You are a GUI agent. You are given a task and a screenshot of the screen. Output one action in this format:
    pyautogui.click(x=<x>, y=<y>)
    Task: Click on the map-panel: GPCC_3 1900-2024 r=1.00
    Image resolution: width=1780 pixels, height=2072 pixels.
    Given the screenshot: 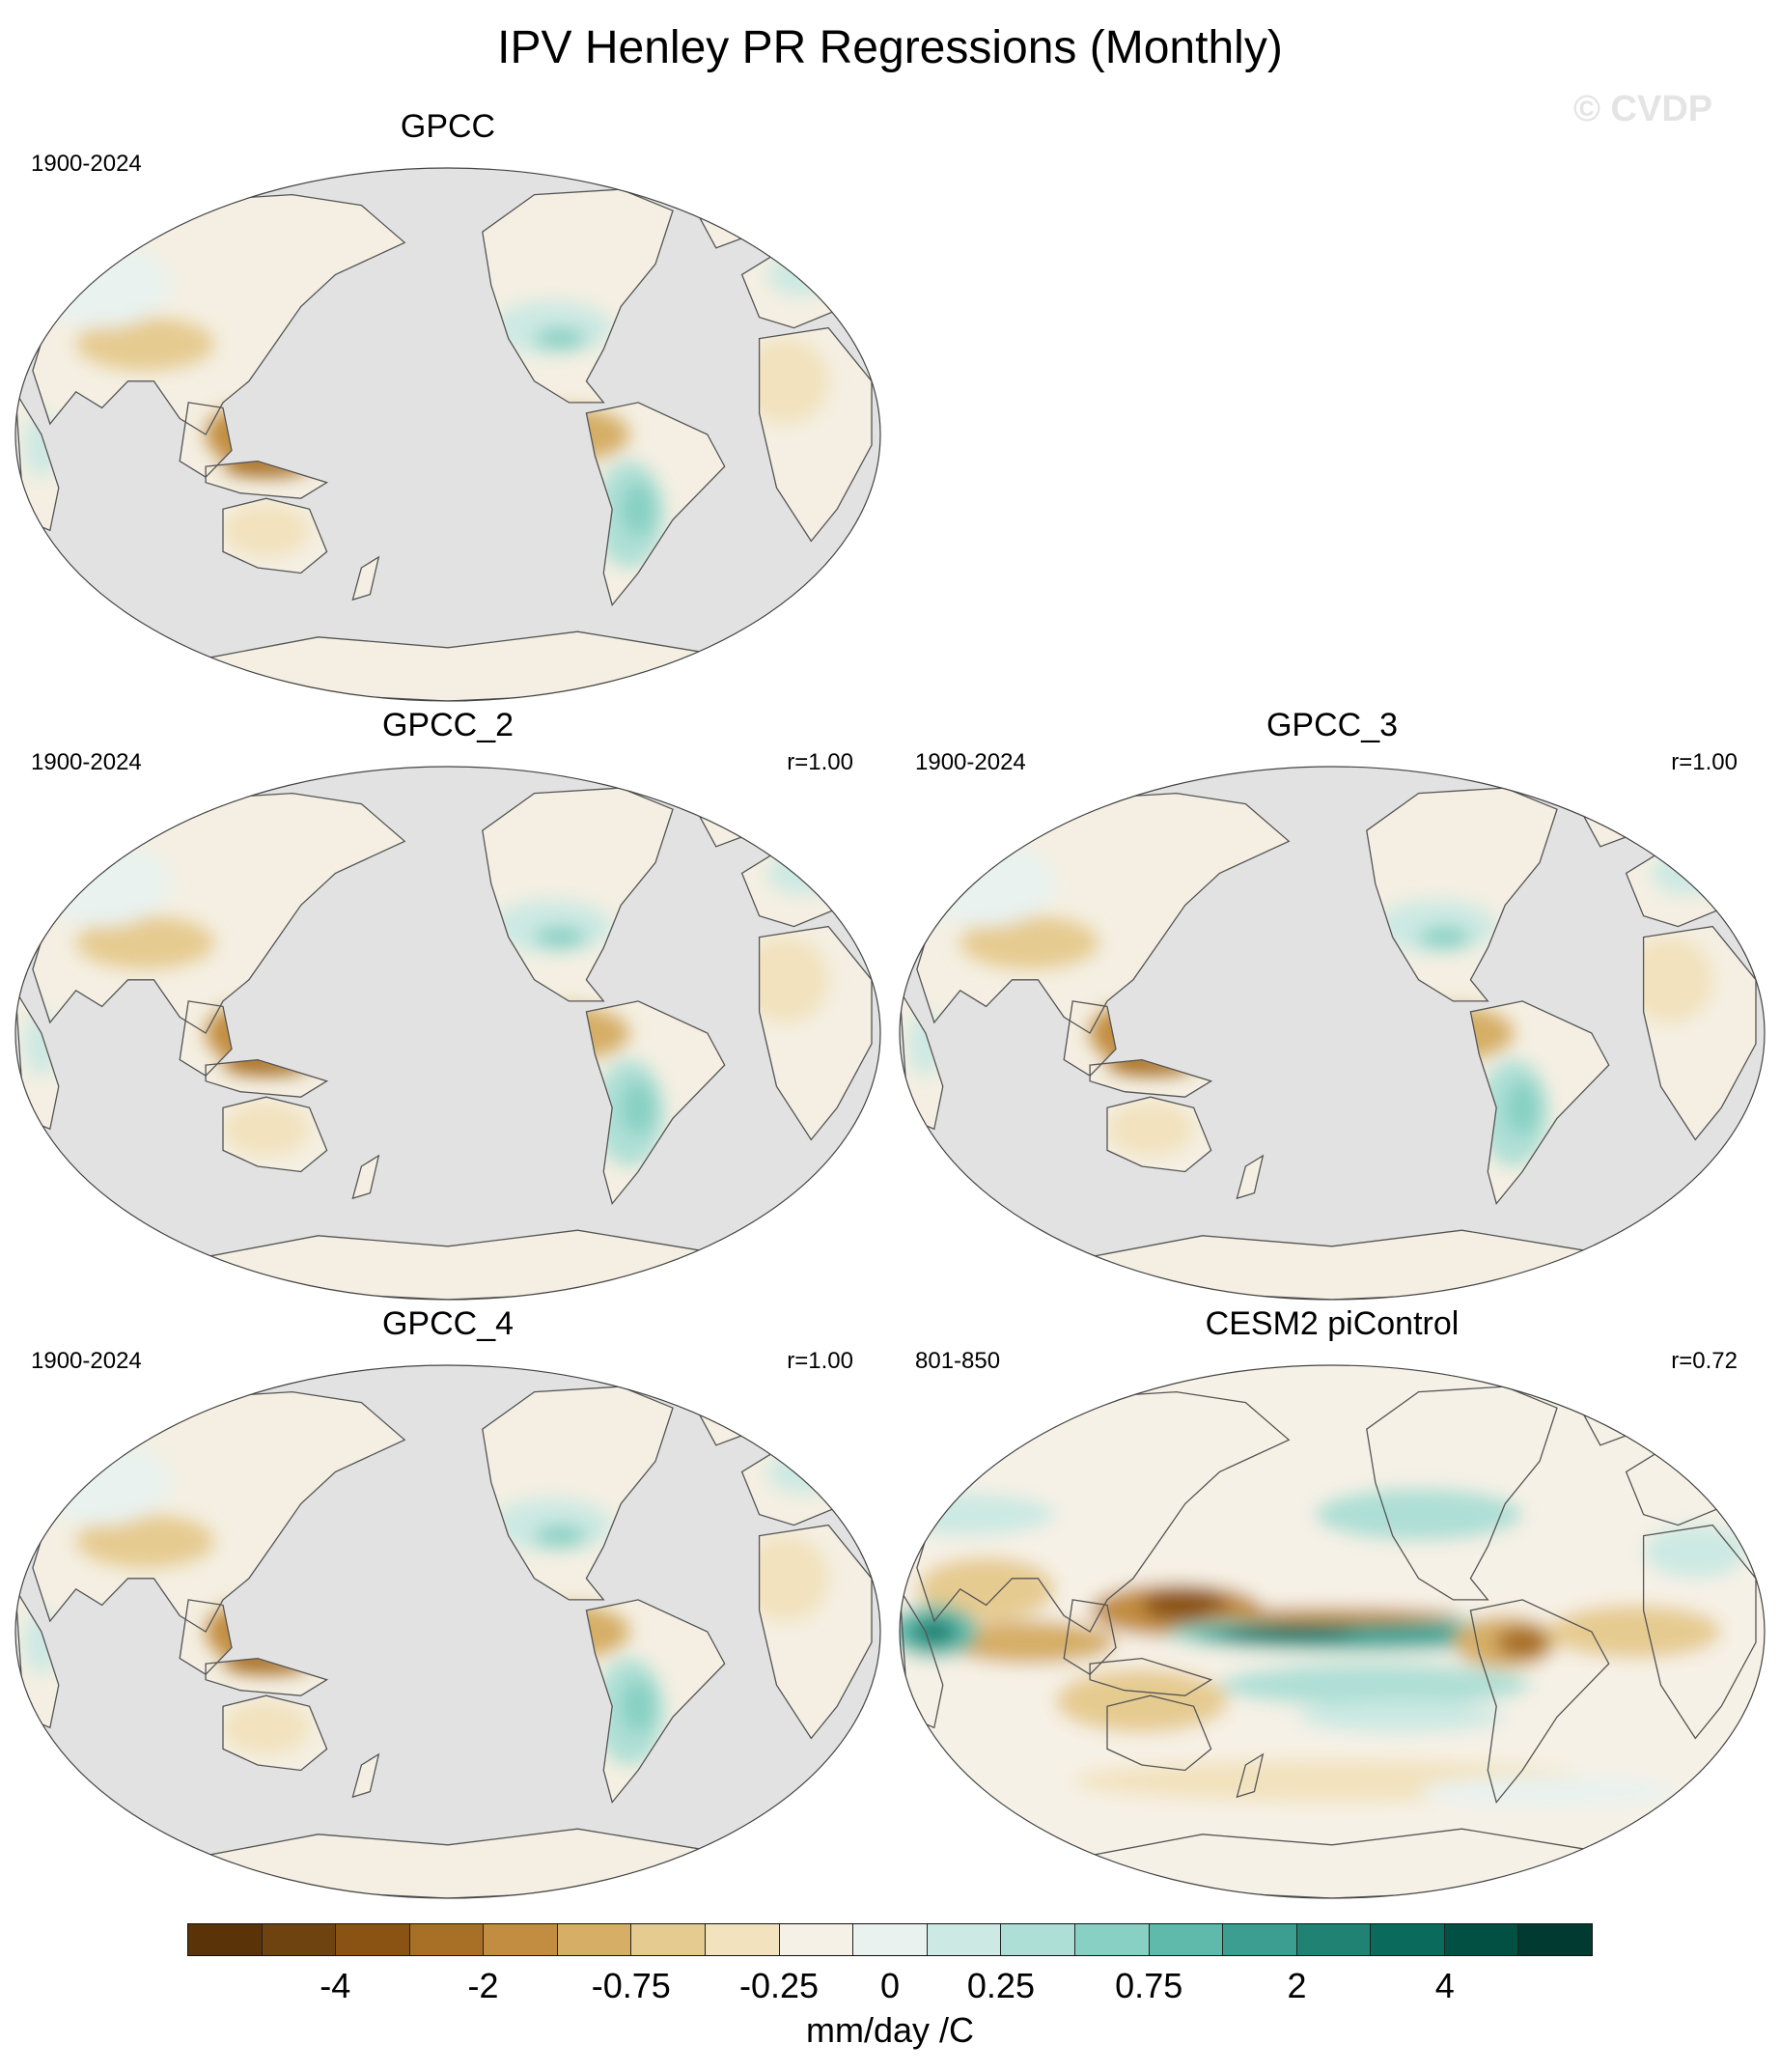 What is the action you would take?
    pyautogui.click(x=1332, y=1004)
    